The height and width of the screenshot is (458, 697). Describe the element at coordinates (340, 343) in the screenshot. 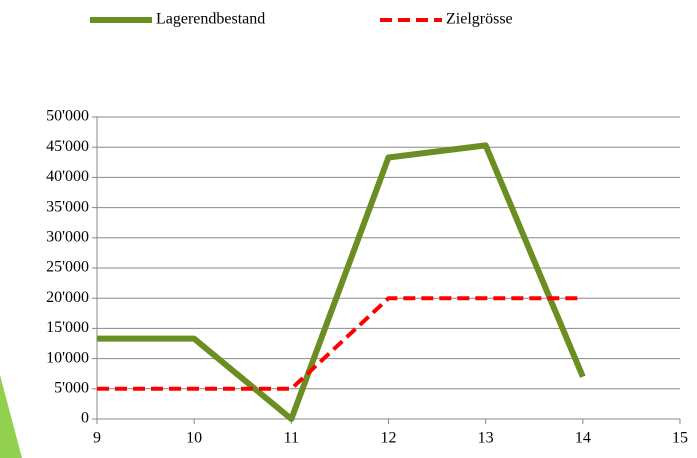

I see `series-line` at that location.